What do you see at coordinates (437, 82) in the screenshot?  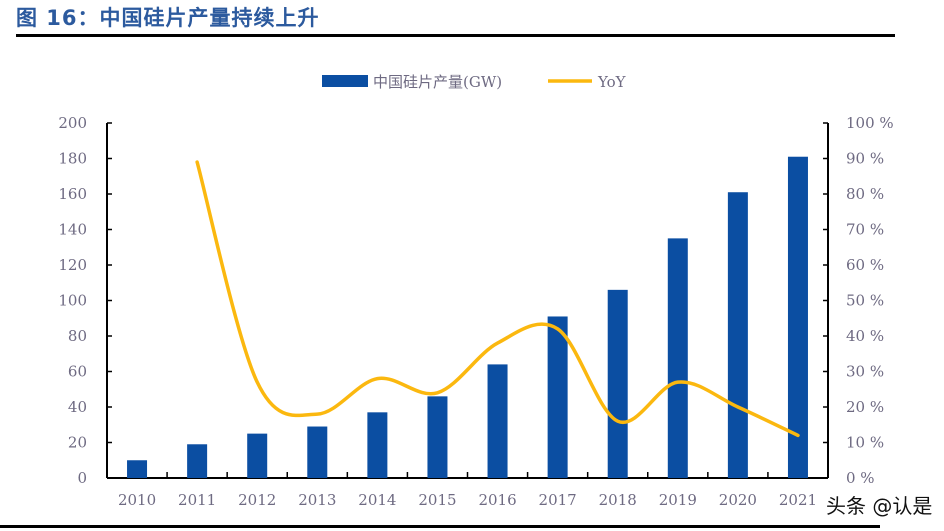 I see `legend-label-bar: 中国硅片产量(GW)` at bounding box center [437, 82].